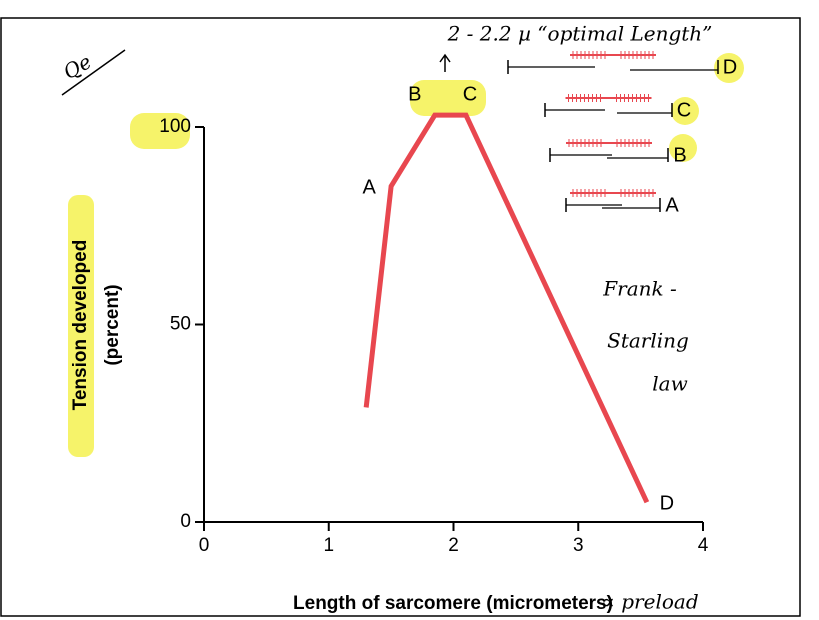 Image resolution: width=819 pixels, height=620 pixels. Describe the element at coordinates (185, 521) in the screenshot. I see `y-tick-label: 0` at that location.